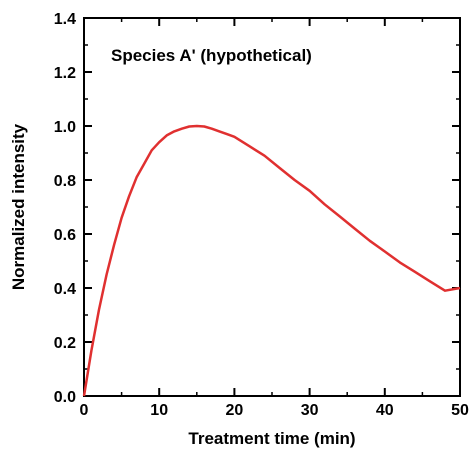 This screenshot has height=452, width=473. I want to click on y-tick-label: 0.4, so click(65, 289).